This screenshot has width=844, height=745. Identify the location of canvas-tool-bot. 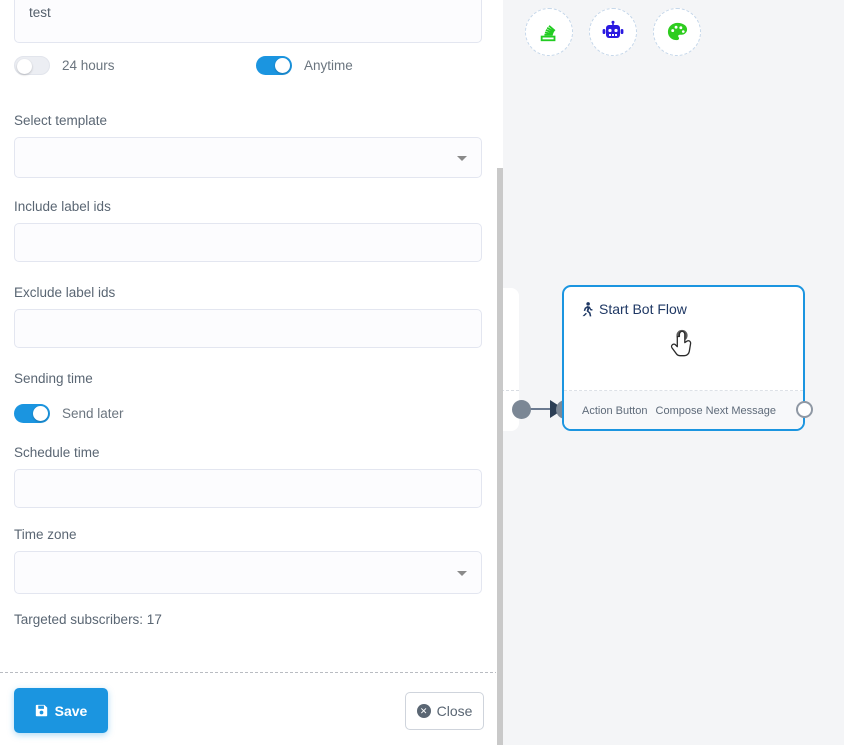
(613, 32).